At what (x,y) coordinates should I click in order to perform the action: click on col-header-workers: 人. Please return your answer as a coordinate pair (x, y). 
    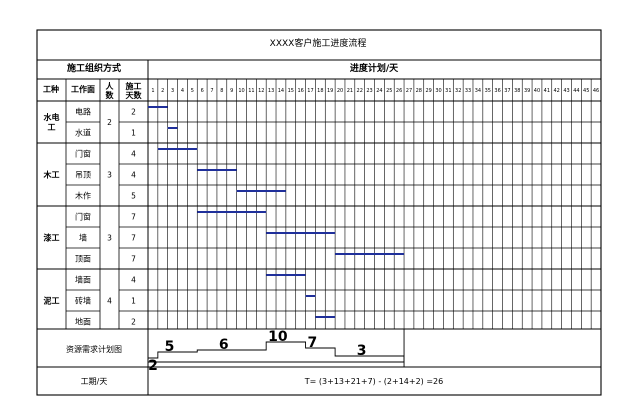
    Looking at the image, I should click on (110, 86).